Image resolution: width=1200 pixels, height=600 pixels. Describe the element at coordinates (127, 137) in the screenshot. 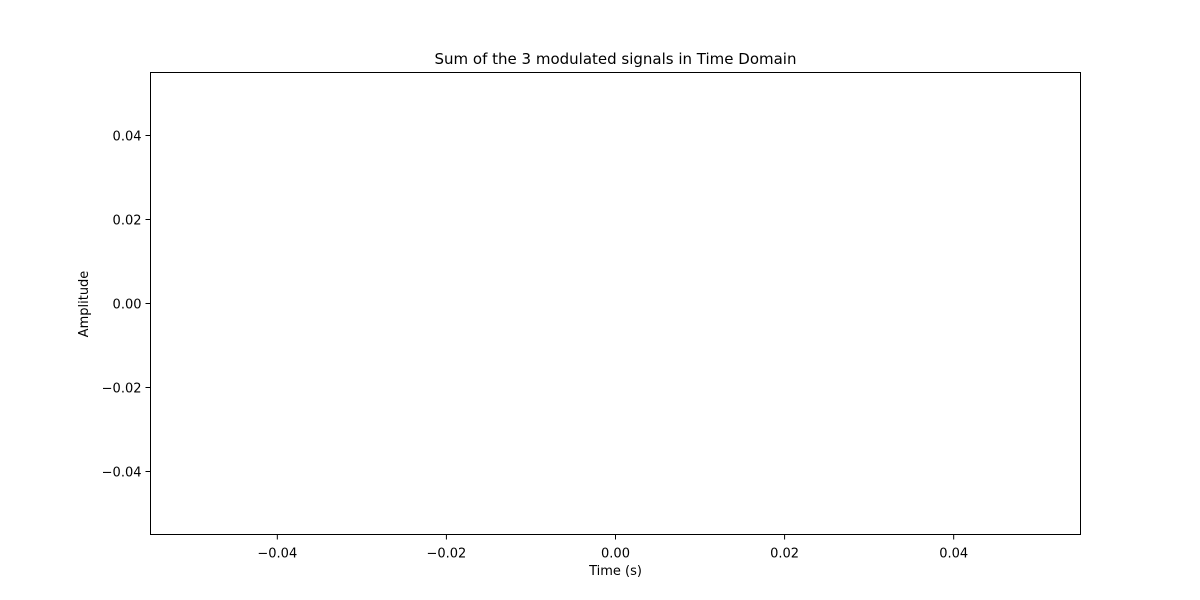

I see `y-tick-label: 0.04` at that location.